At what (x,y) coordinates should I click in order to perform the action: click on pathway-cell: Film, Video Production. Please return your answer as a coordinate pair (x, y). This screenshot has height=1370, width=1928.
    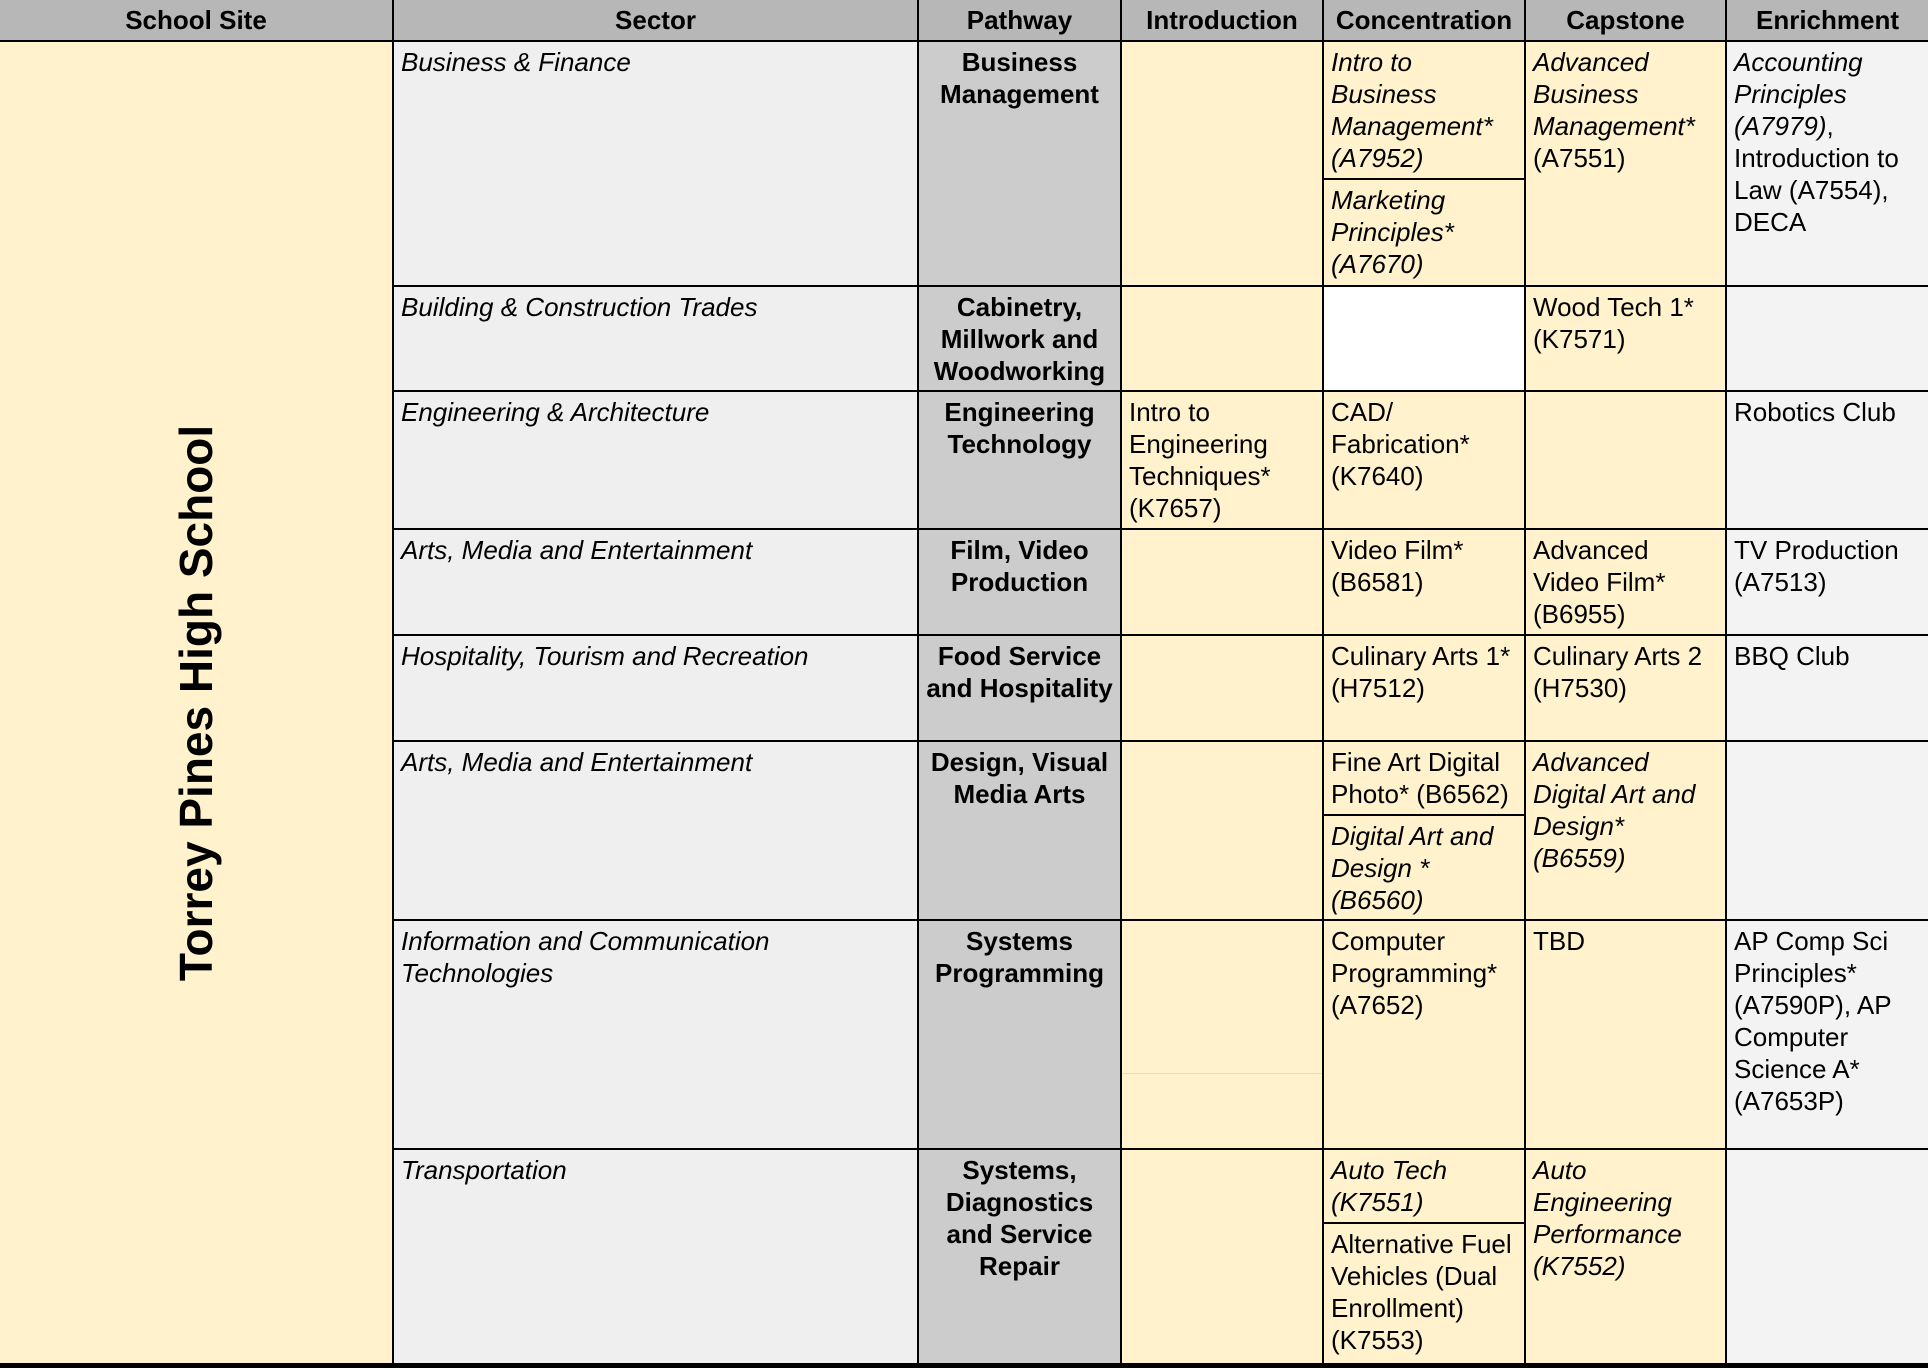
    Looking at the image, I should click on (1019, 582).